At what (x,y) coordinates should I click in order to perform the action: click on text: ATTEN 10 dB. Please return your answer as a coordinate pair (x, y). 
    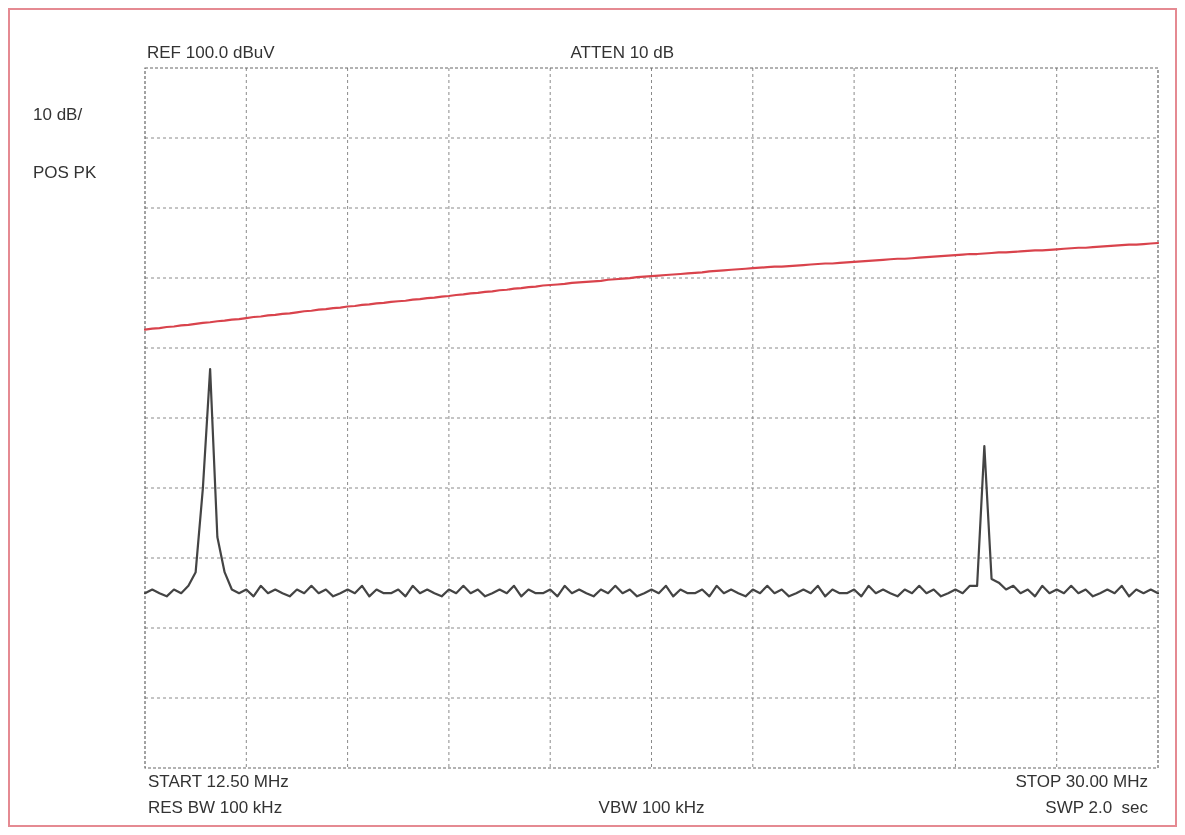
    Looking at the image, I should click on (622, 52).